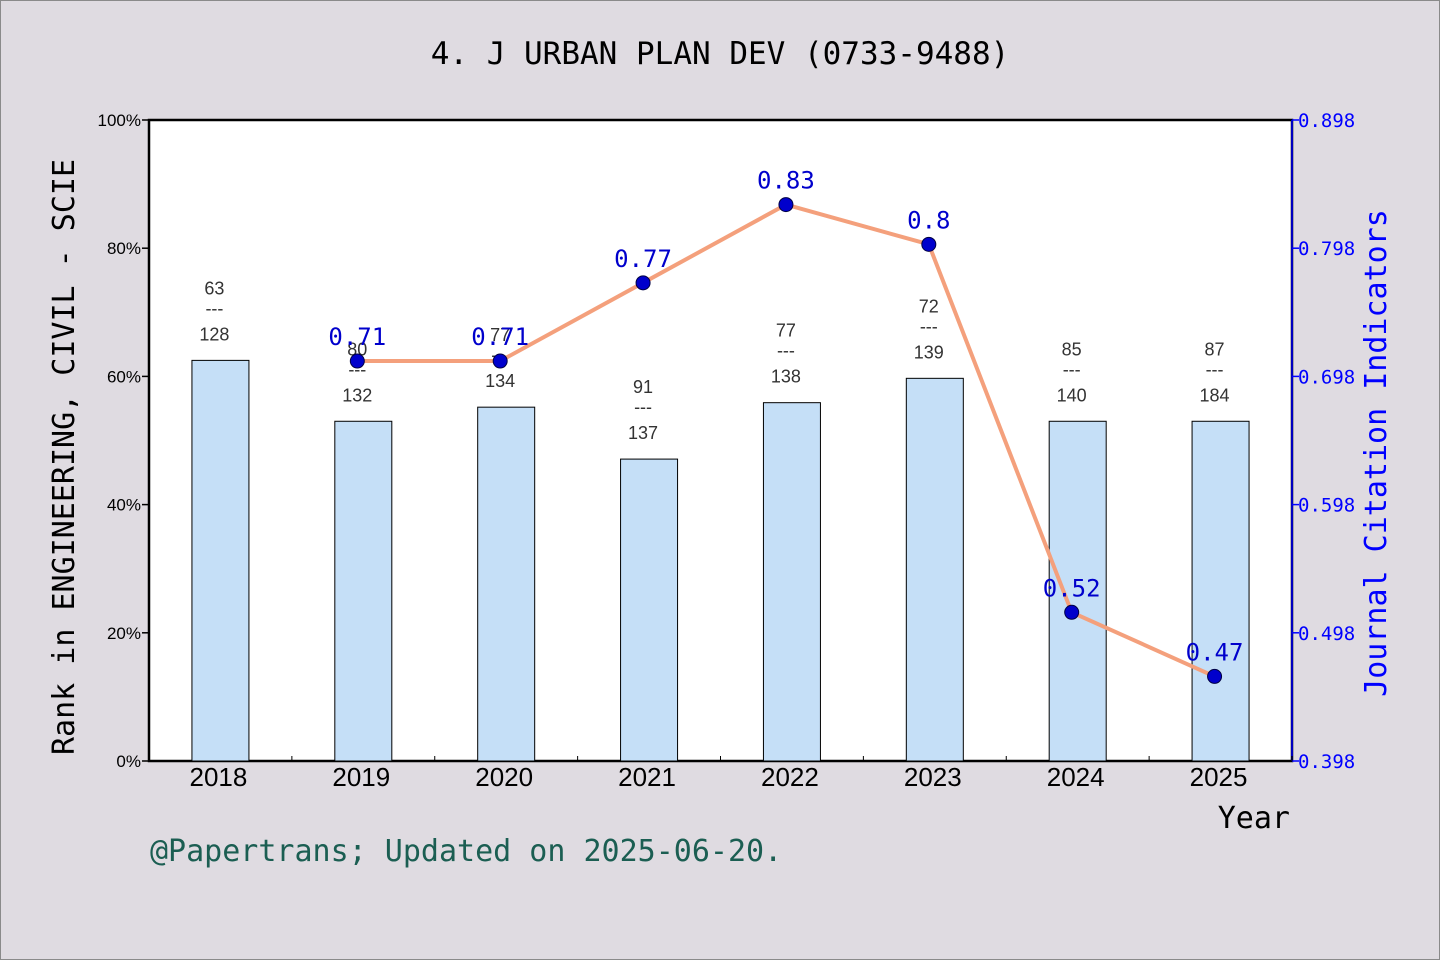  What do you see at coordinates (1326, 249) in the screenshot?
I see `y2-tick-label: 0.798` at bounding box center [1326, 249].